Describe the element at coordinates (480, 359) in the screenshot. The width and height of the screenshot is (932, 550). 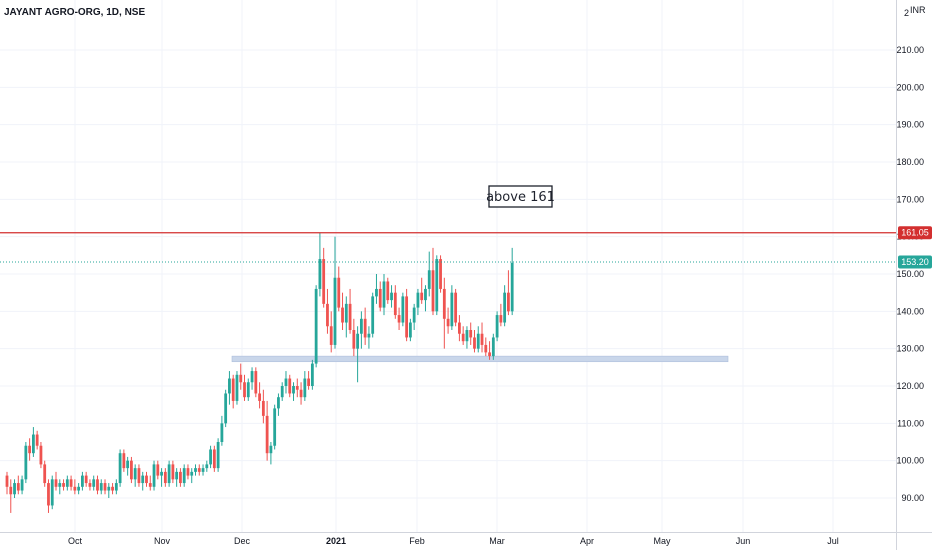
I see `support-zone` at that location.